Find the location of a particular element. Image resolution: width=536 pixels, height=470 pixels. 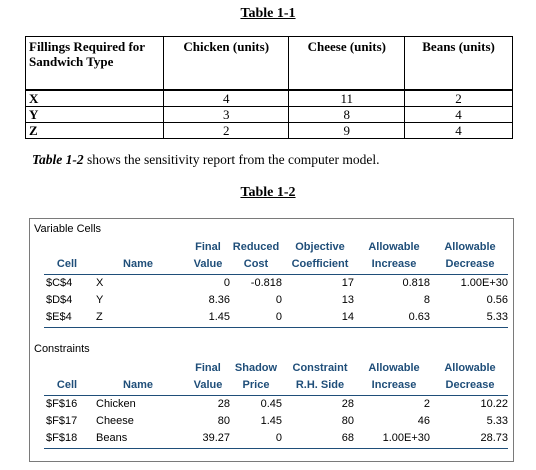

table-cell: 0.56 is located at coordinates (497, 300).